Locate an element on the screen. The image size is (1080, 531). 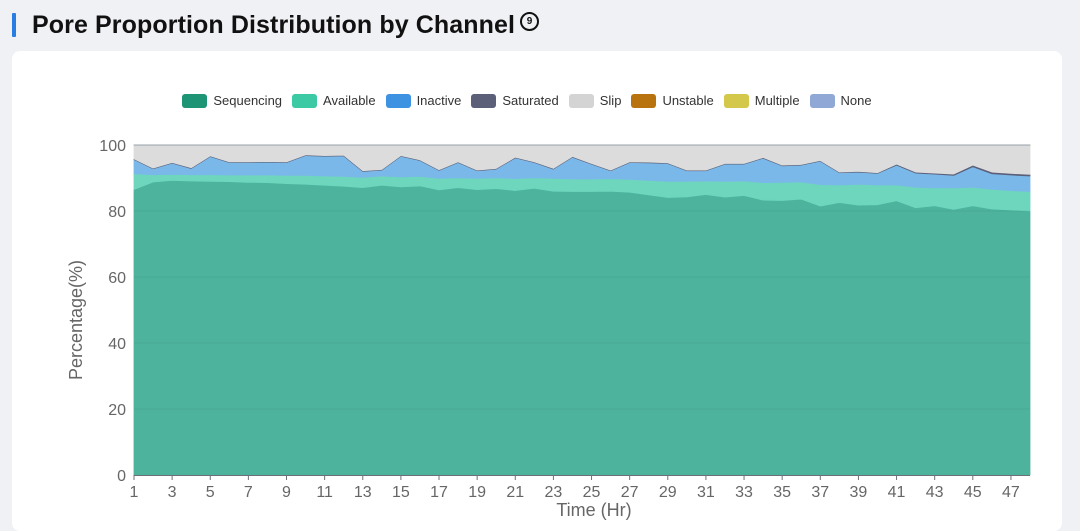
x-tick-label-11: 11 is located at coordinates (324, 492).